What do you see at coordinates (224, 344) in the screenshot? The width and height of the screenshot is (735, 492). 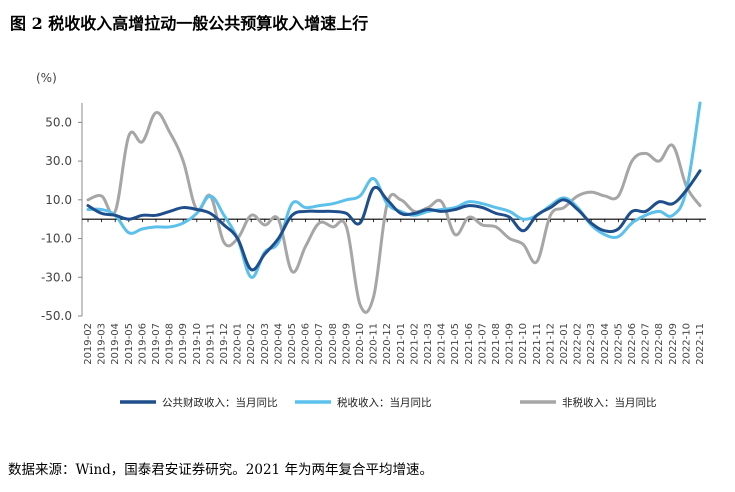 I see `x-tick-label: 2019-12` at bounding box center [224, 344].